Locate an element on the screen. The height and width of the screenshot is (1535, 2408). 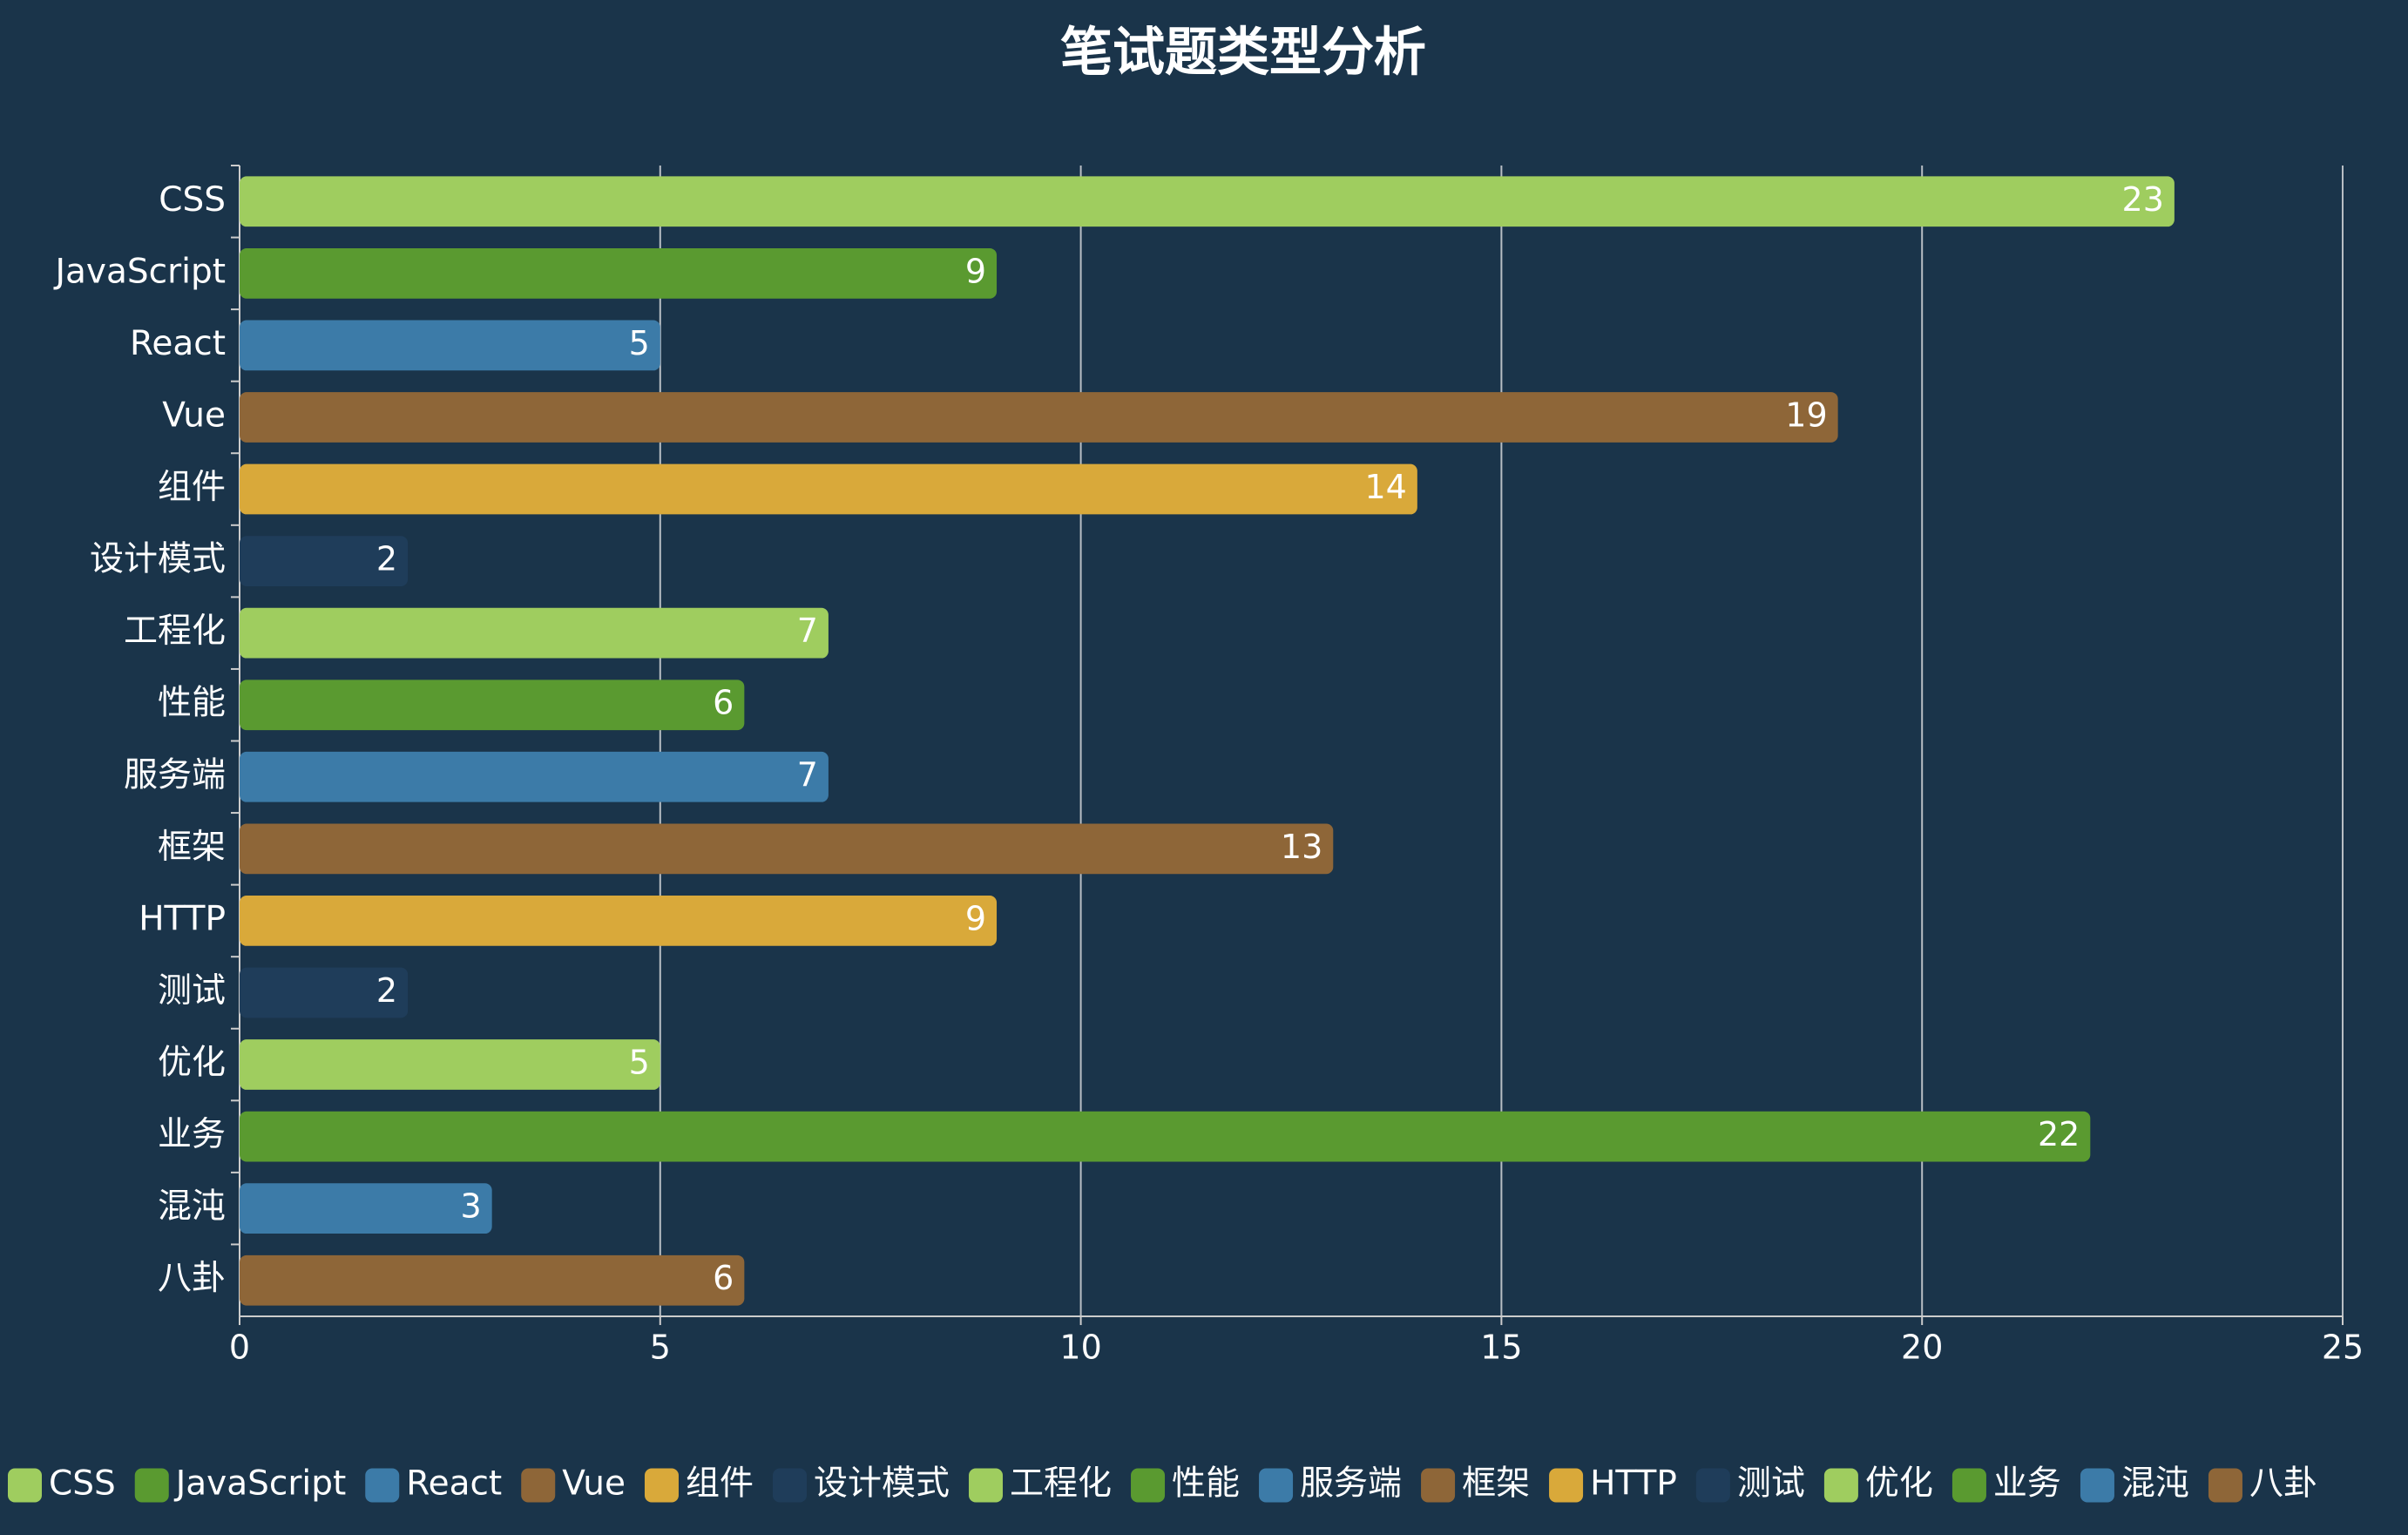
y-tick-label: Vue is located at coordinates (194, 415).